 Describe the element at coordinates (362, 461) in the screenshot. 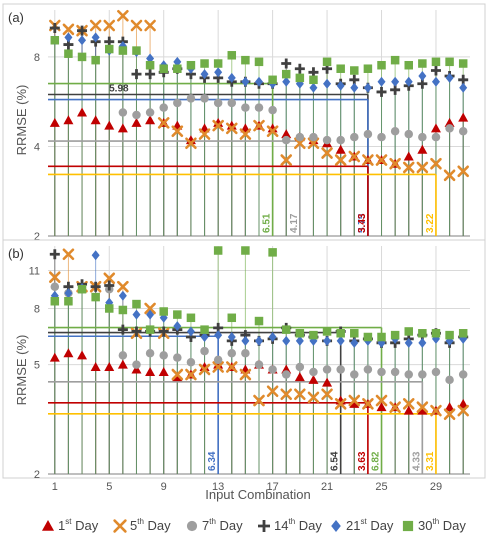

I see `reference-line-label: 3.63` at that location.